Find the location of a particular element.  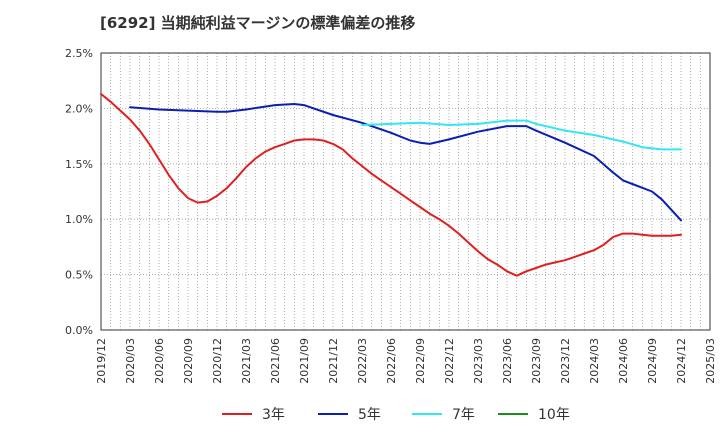

y-tick-label: 0.5% is located at coordinates (79, 275).